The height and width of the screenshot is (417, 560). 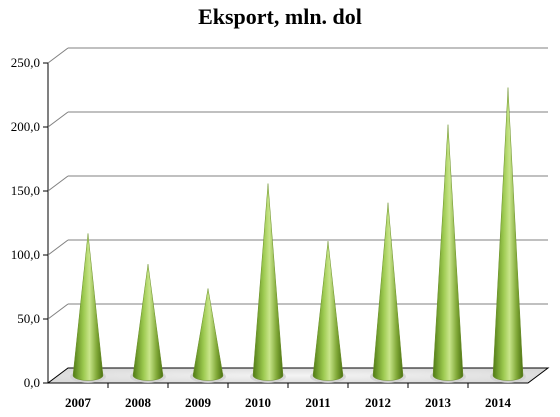 I want to click on y-tick-label: 50,0, so click(x=28, y=318).